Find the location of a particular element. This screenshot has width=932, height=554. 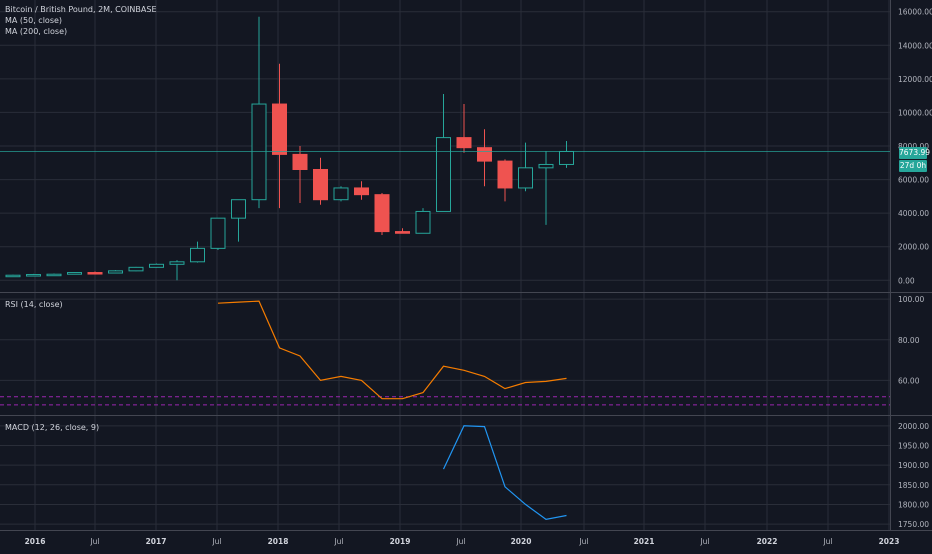

price-axis-label: 8000.00 is located at coordinates (913, 146).